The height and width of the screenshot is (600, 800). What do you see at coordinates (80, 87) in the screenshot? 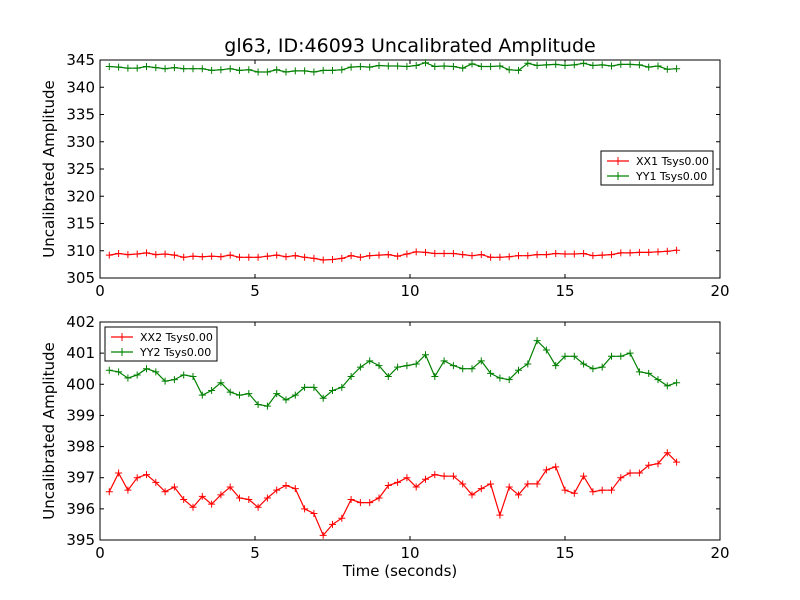
I see `y-tick-label: 340` at bounding box center [80, 87].